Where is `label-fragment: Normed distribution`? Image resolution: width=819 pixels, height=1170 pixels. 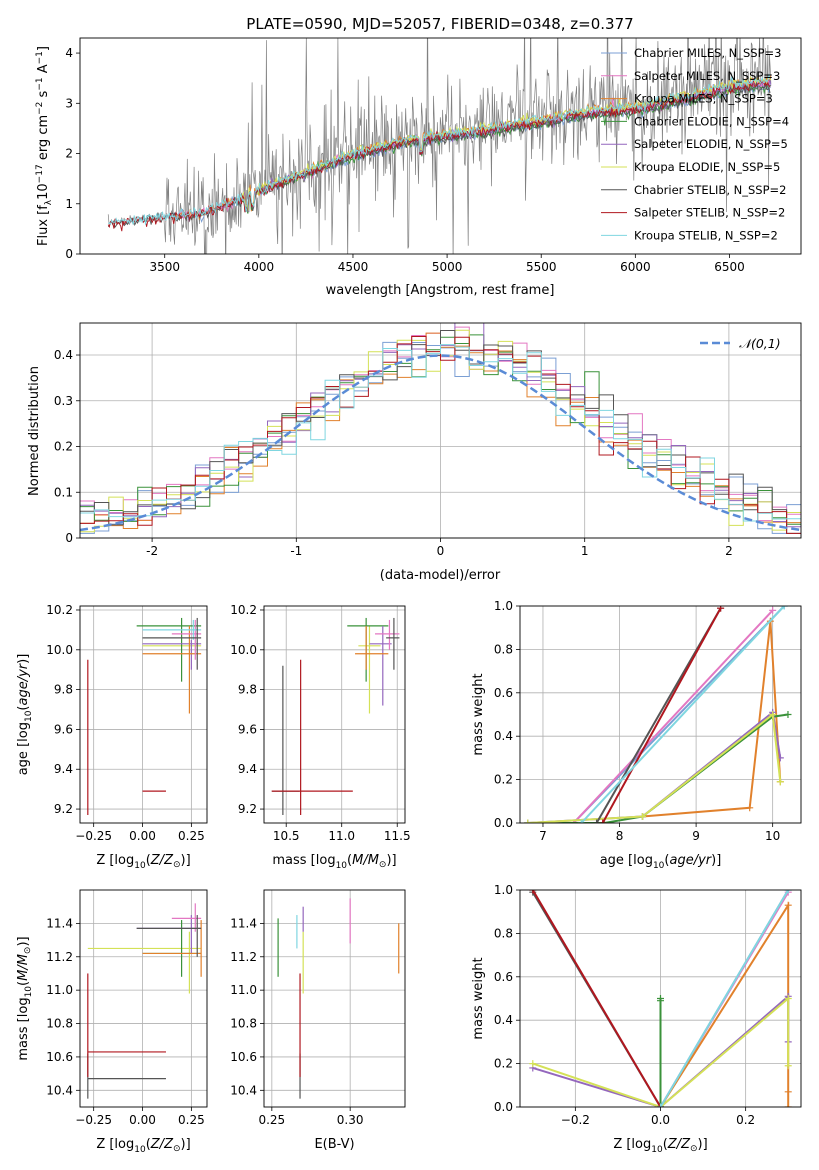 label-fragment: Normed distribution is located at coordinates (34, 431).